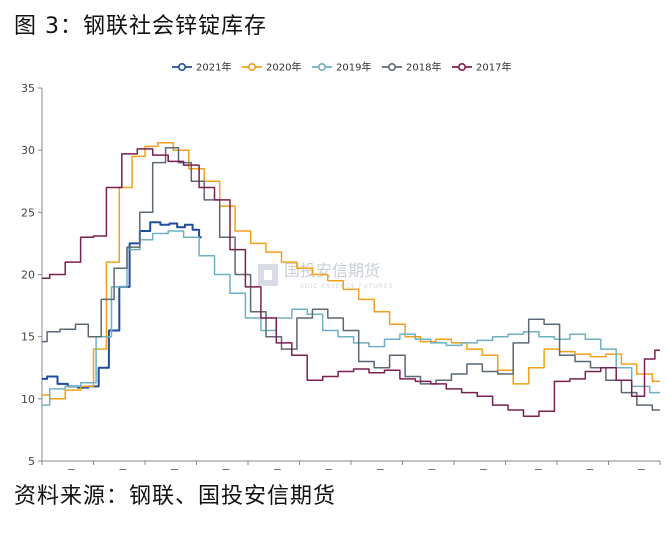 The width and height of the screenshot is (668, 534). What do you see at coordinates (493, 67) in the screenshot?
I see `legend-label: 2017年` at bounding box center [493, 67].